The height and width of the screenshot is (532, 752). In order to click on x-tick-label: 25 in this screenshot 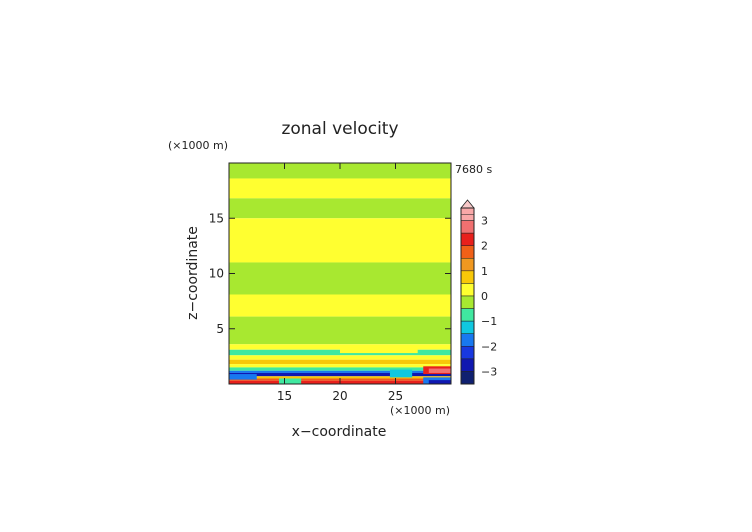, I will do `click(395, 396)`.